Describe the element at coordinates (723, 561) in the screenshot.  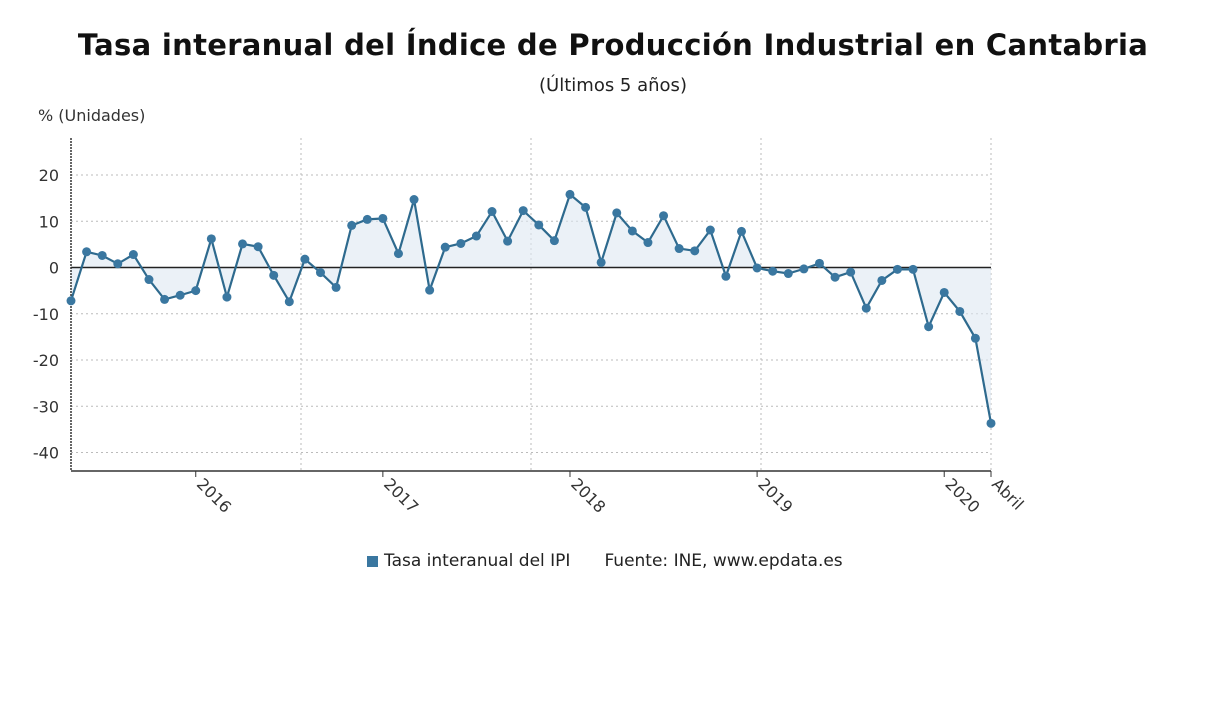
I see `source-label: Fuente: INE, www.epdata.es` at that location.